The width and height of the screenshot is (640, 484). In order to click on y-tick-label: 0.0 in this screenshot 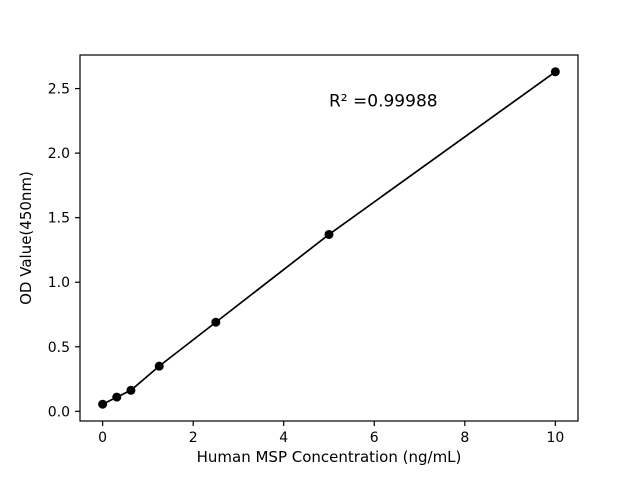, I will do `click(59, 412)`.